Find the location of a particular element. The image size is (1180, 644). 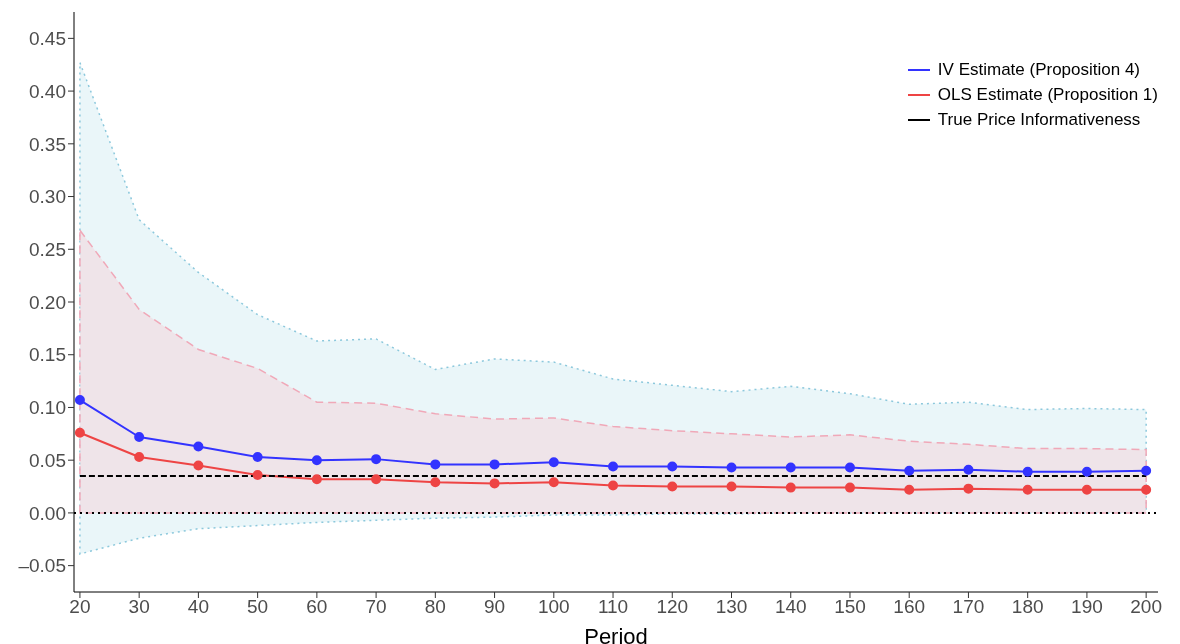

x-tick-label: 140 is located at coordinates (790, 607).